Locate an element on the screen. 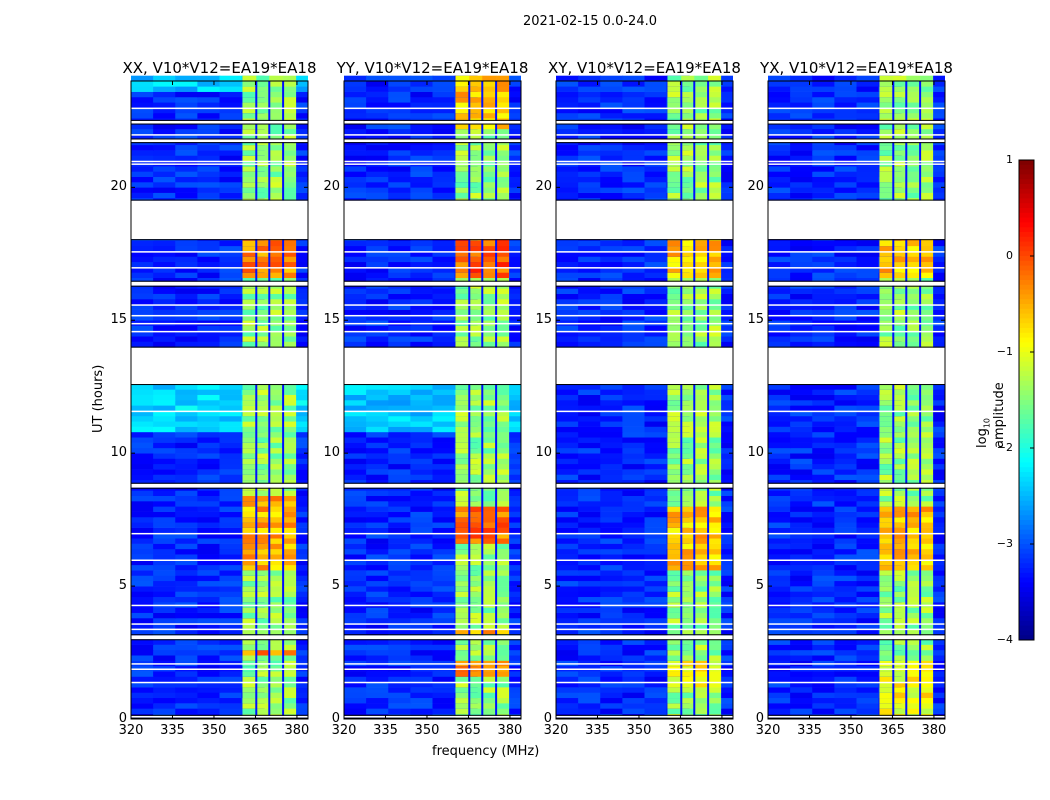 Image resolution: width=1050 pixels, height=800 pixels. subband-gap is located at coordinates (694, 400).